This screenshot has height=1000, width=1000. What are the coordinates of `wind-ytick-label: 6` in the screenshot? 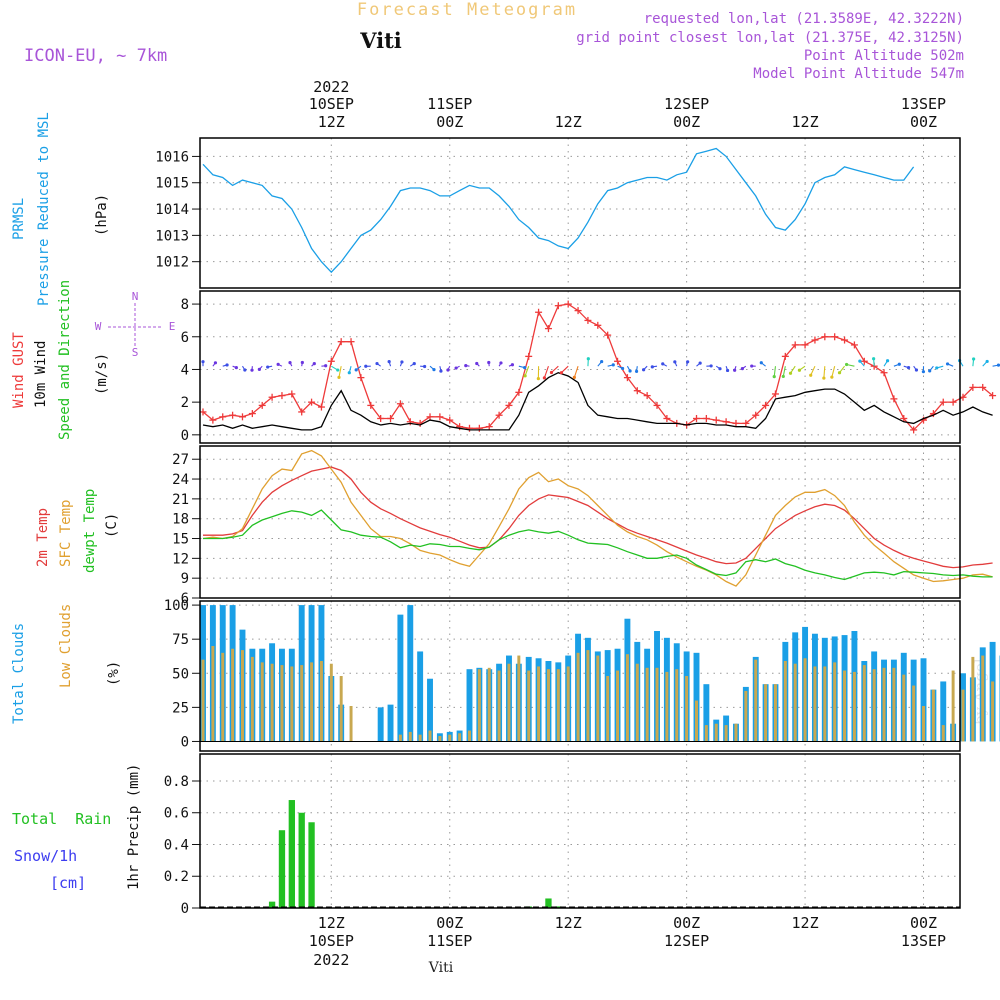 It's located at (185, 338).